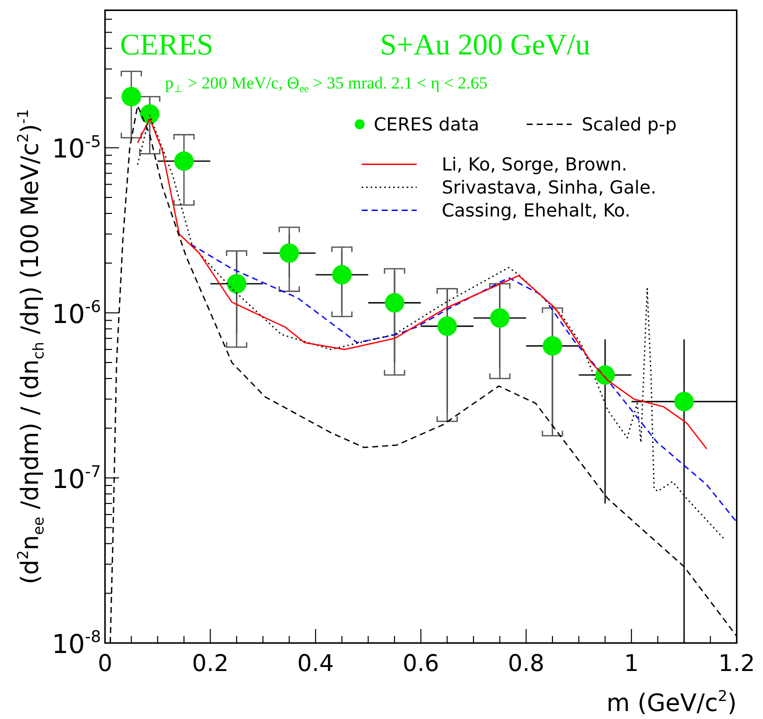 This screenshot has width=763, height=719. I want to click on x-tick-label: 1.2, so click(736, 663).